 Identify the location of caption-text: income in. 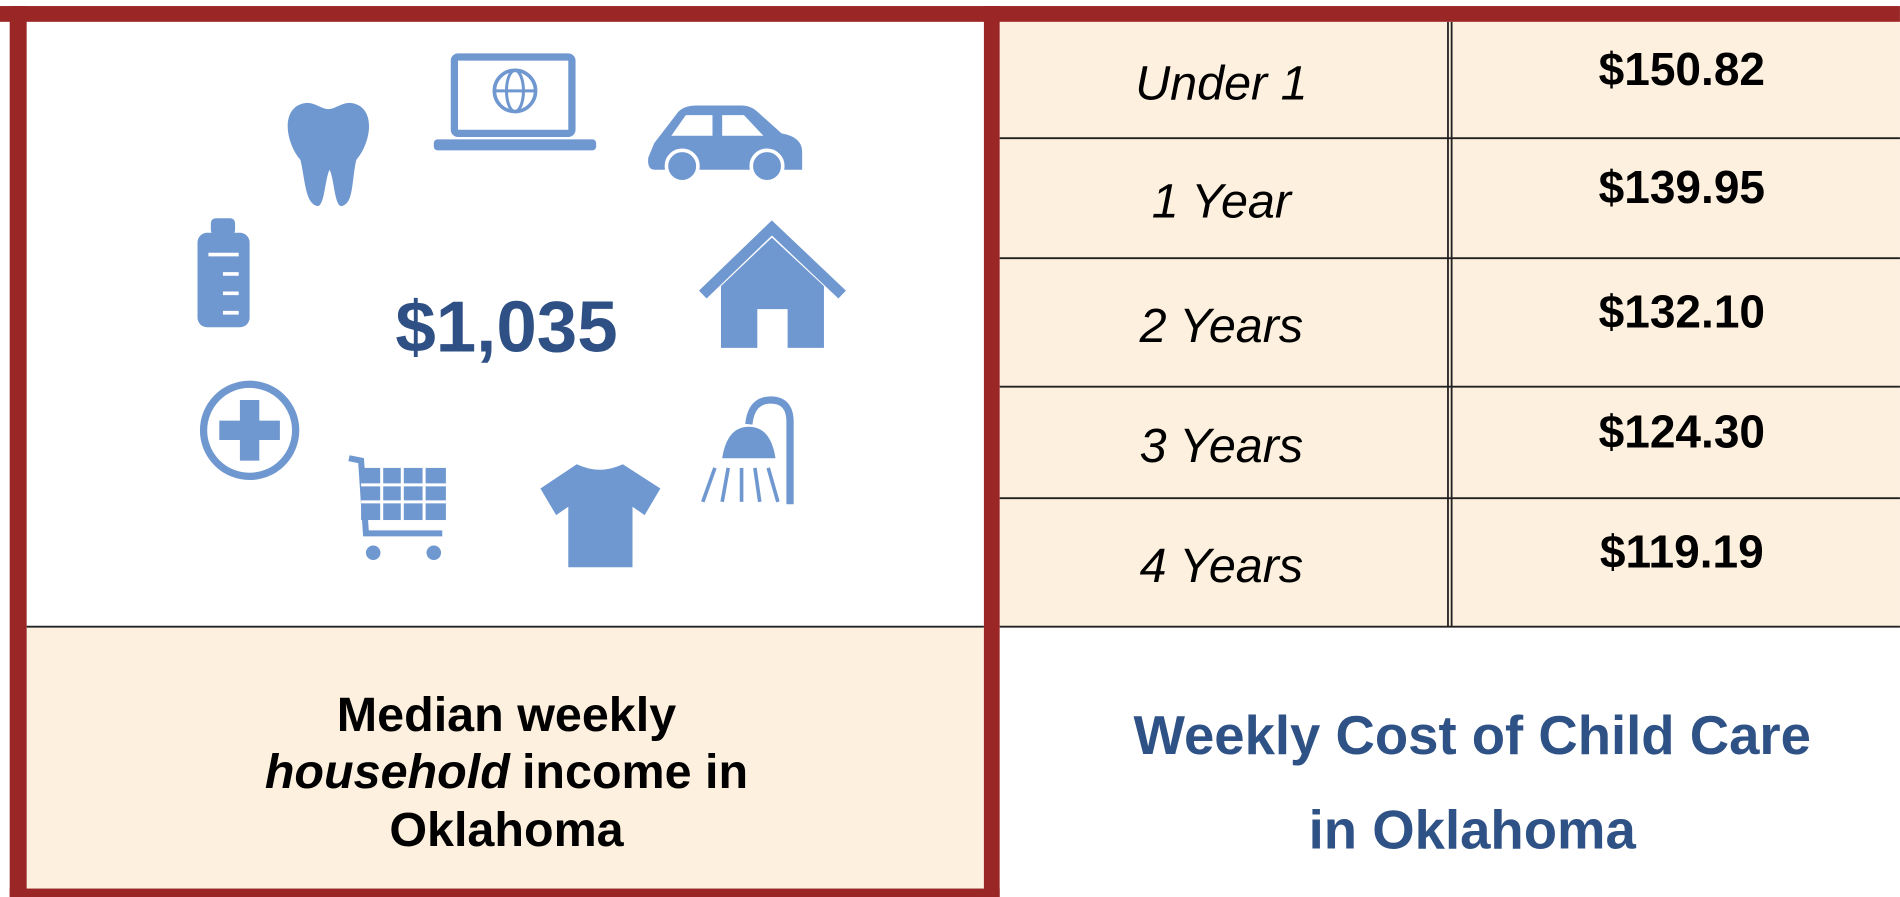
(635, 772).